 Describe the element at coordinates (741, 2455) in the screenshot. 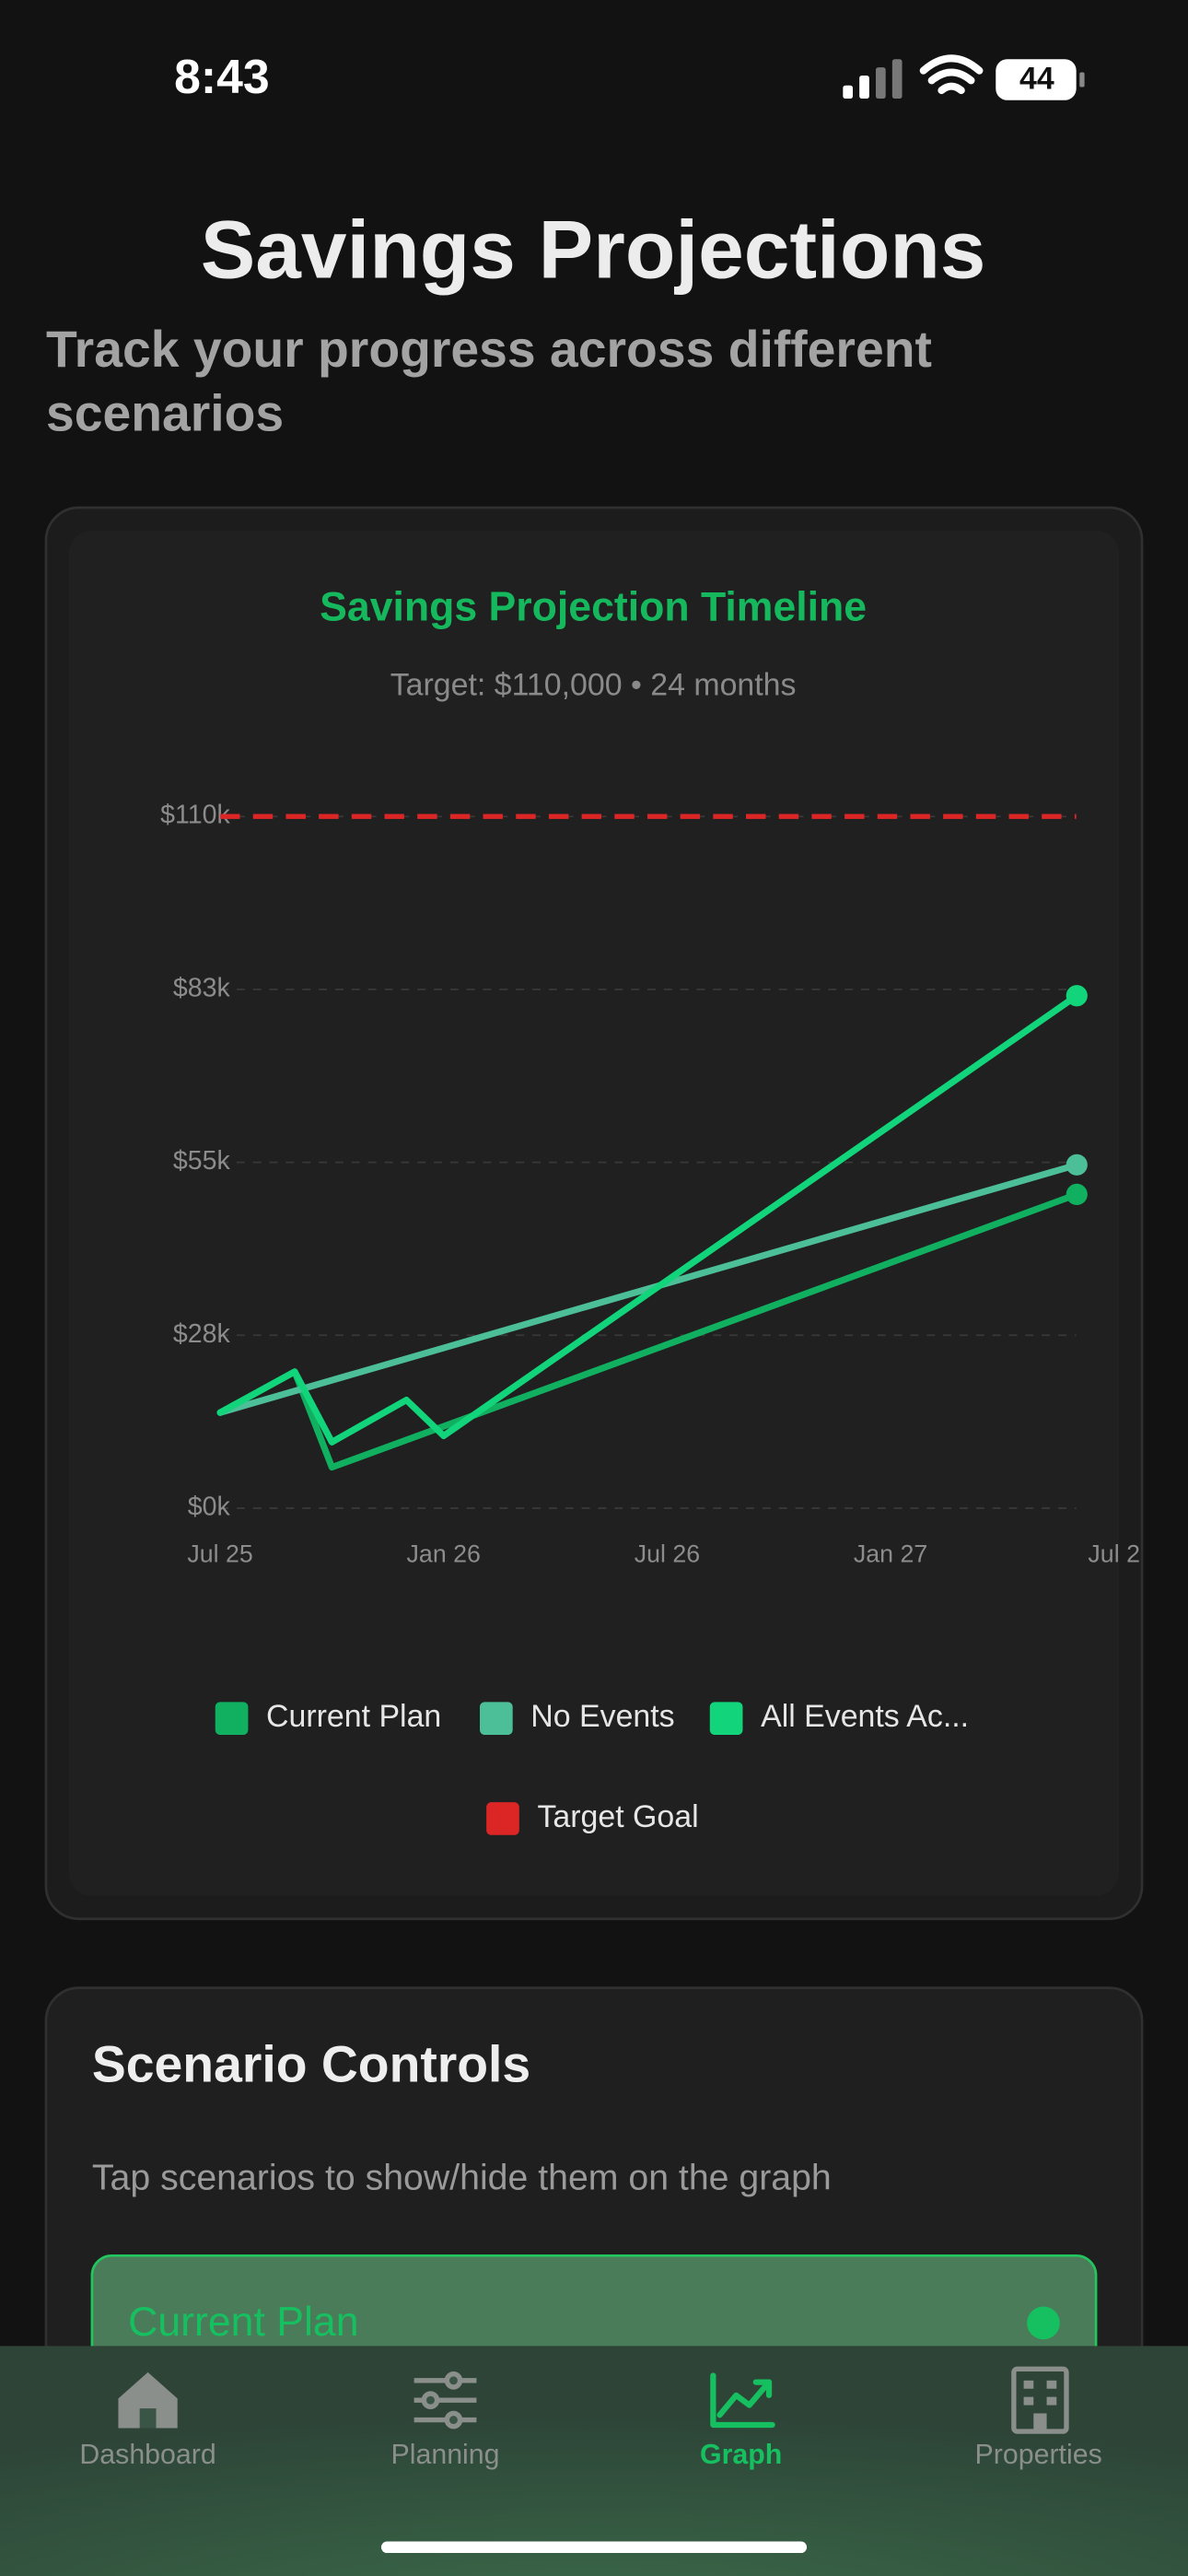

I see `tab-label: Graph` at that location.